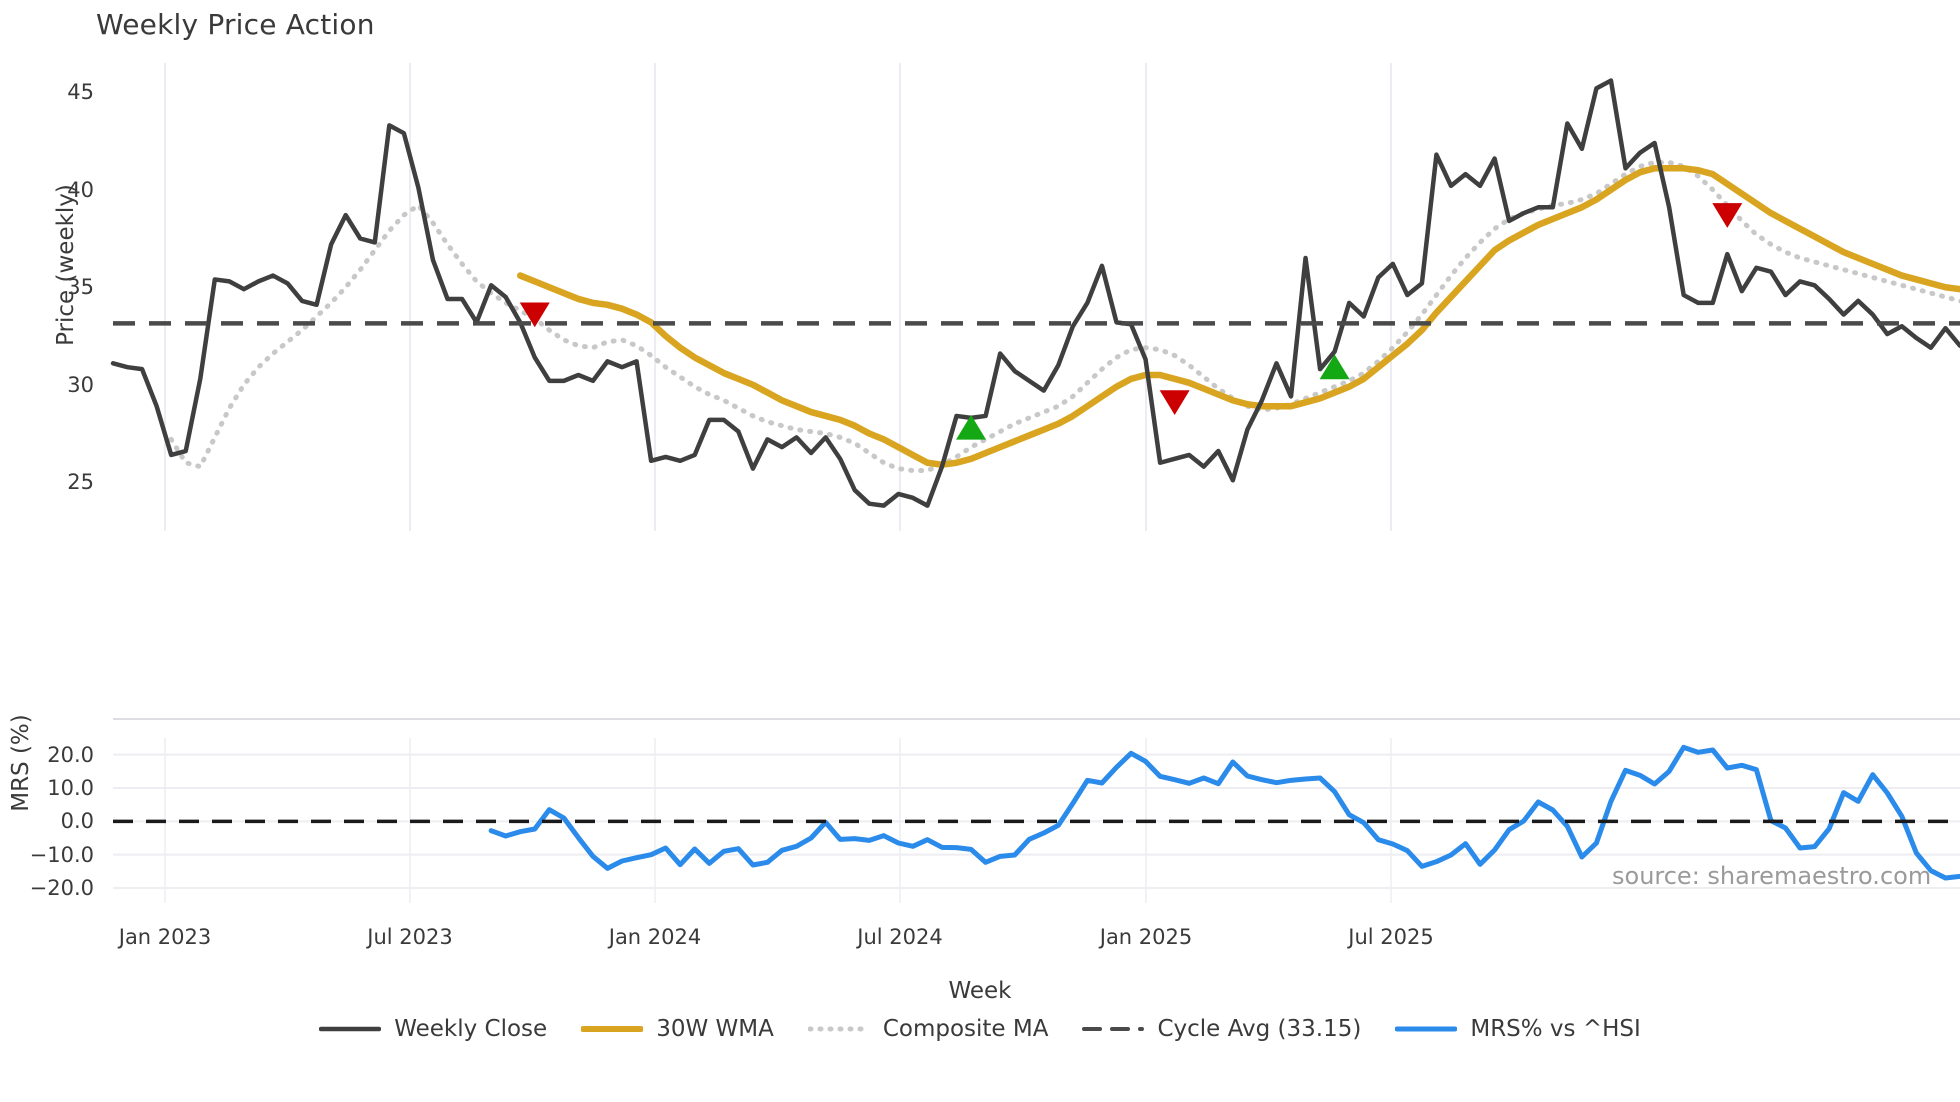  Describe the element at coordinates (235, 24) in the screenshot. I see `chart-title: Weekly Price Action` at that location.